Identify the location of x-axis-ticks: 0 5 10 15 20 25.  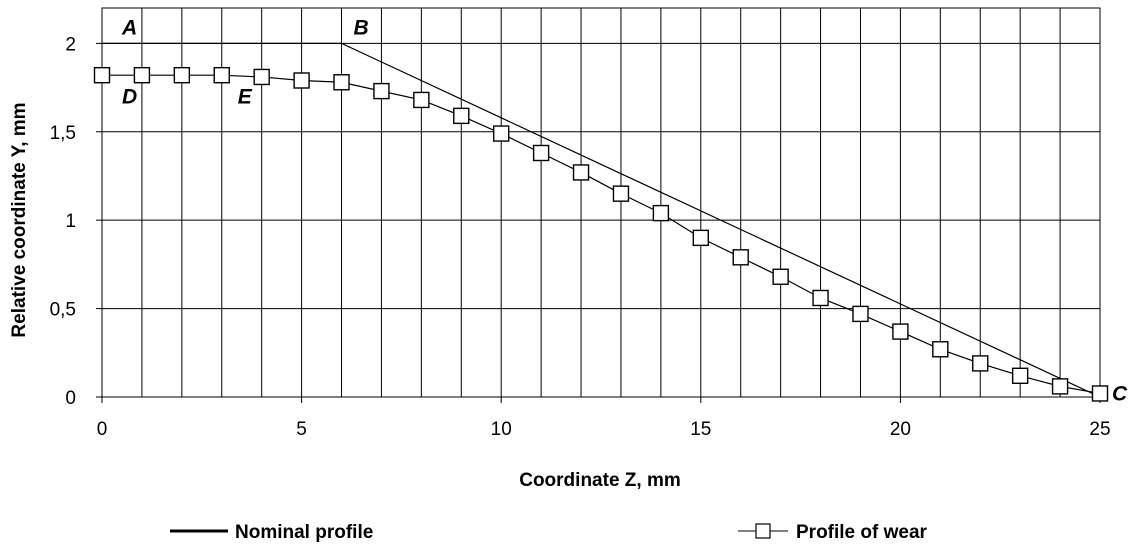
(604, 418).